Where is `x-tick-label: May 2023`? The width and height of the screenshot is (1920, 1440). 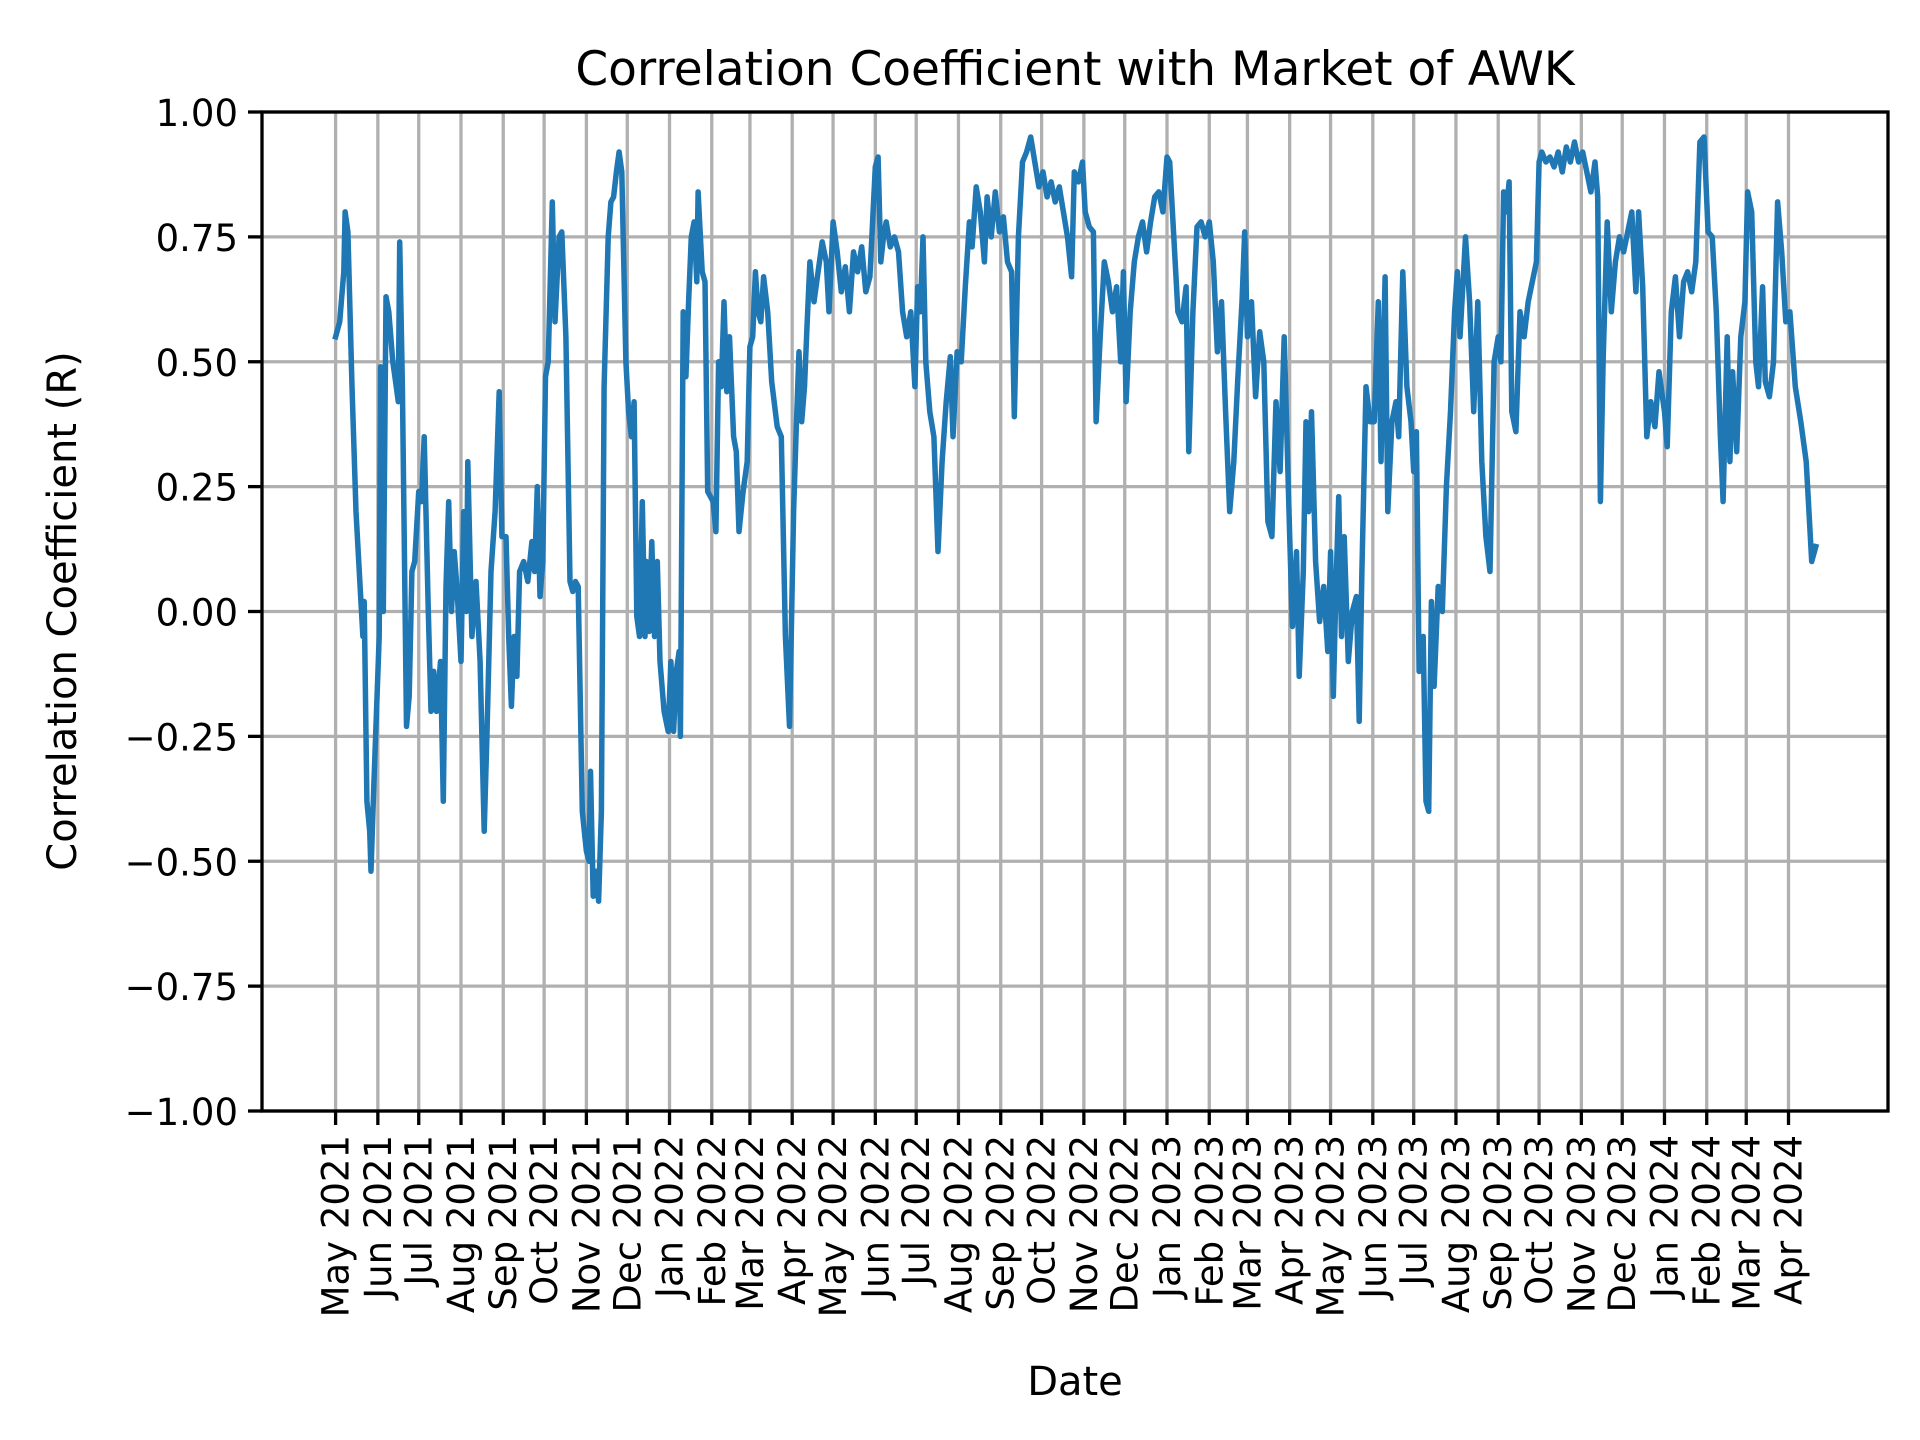 x-tick-label: May 2023 is located at coordinates (1331, 1226).